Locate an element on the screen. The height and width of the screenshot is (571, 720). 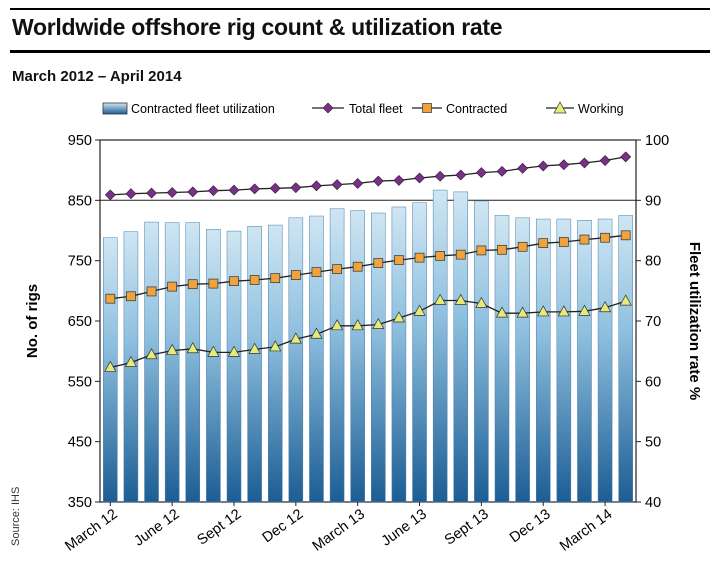
y-tick-label: 550 is located at coordinates (80, 382).